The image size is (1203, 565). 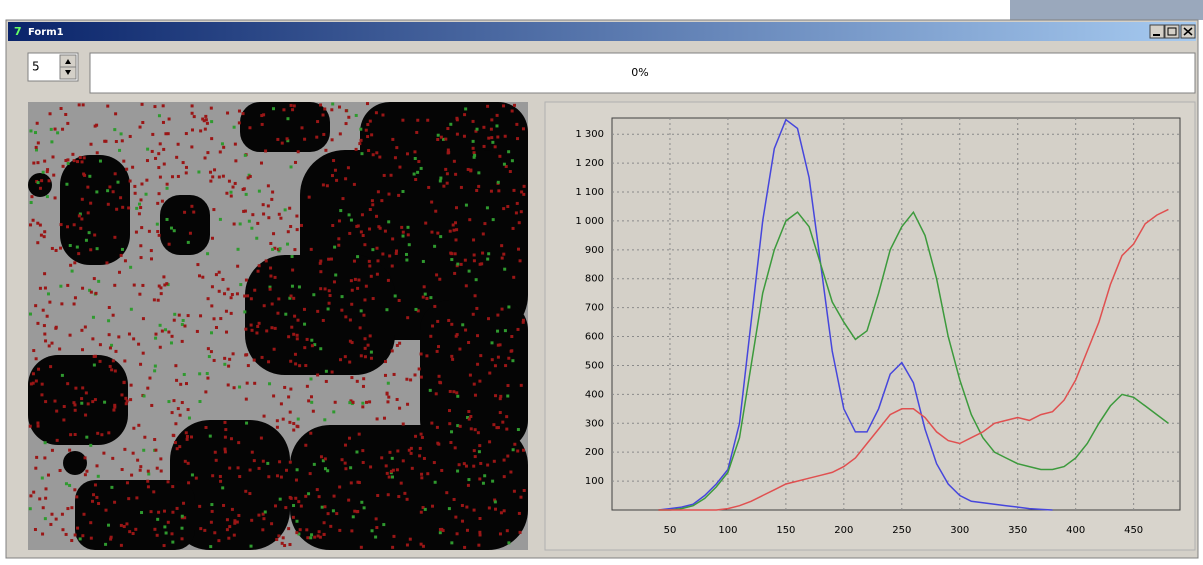 What do you see at coordinates (594, 423) in the screenshot?
I see `y-tick-label: 300` at bounding box center [594, 423].